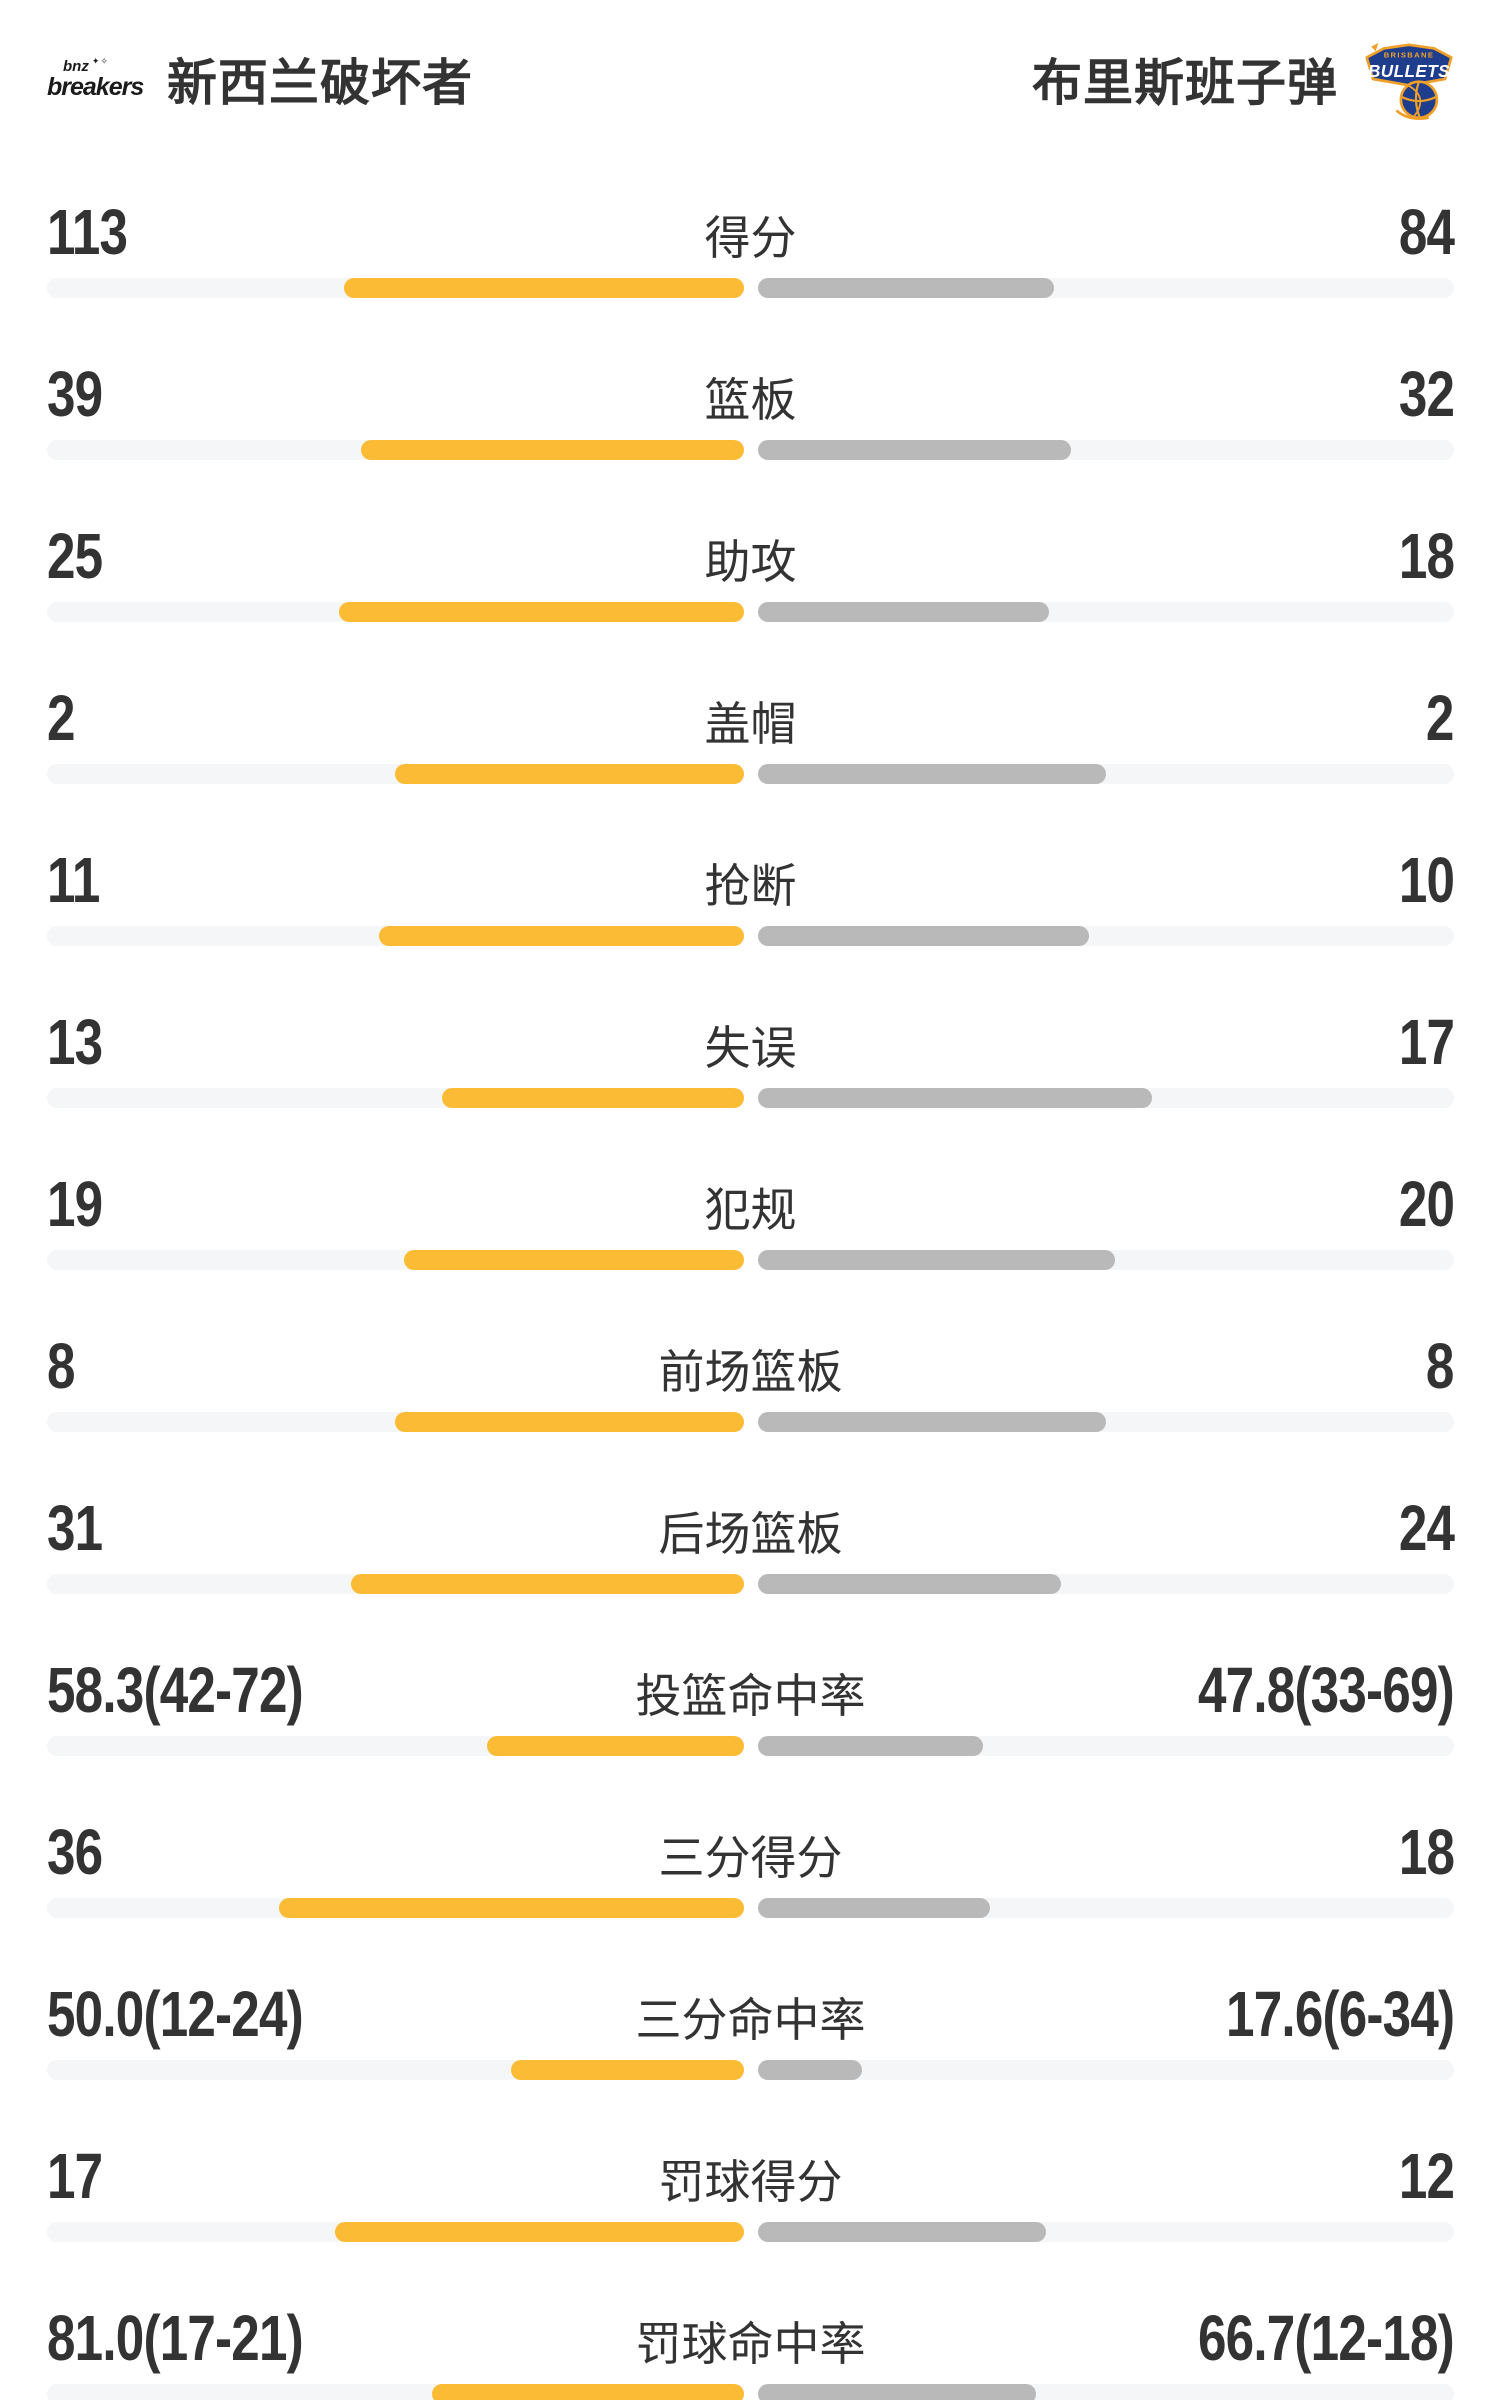 This screenshot has height=2400, width=1500. Describe the element at coordinates (1409, 65) in the screenshot. I see `bullets-banner-shape` at that location.